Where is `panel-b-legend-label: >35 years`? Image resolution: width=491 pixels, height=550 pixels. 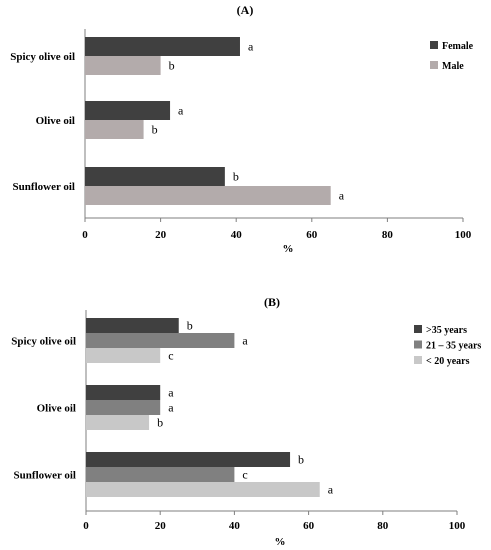
panel-b-legend-label: >35 years is located at coordinates (446, 330).